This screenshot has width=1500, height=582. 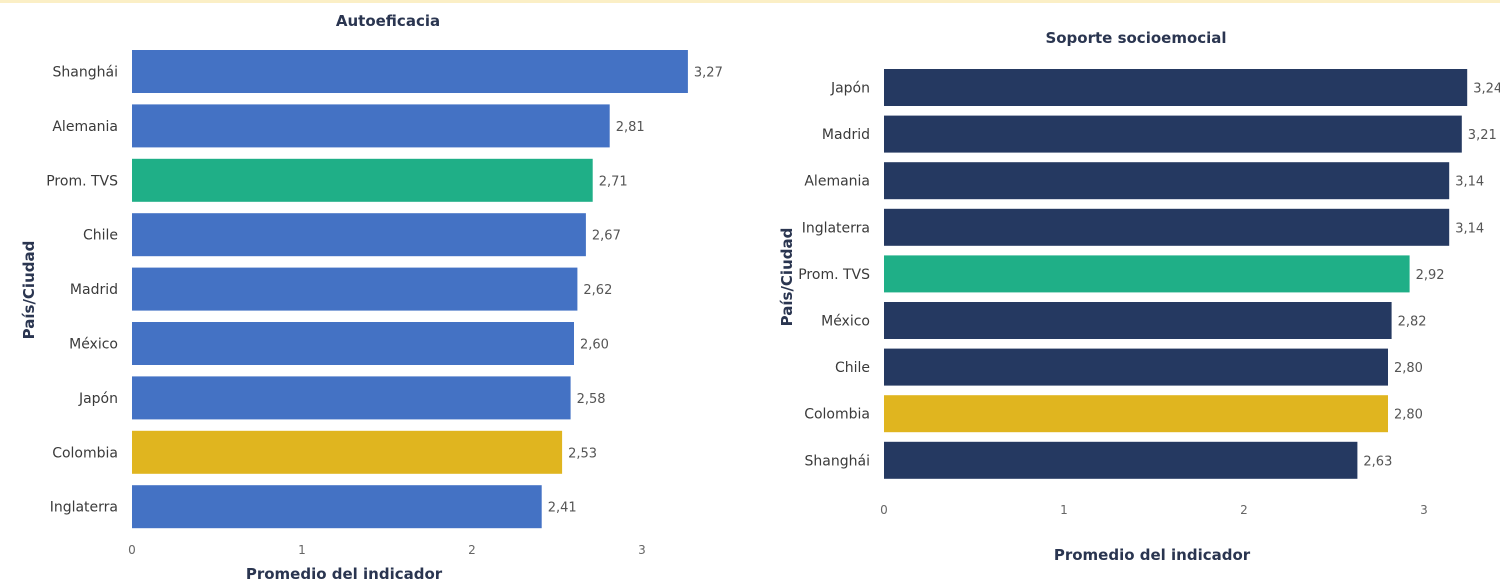 I want to click on chart2-value-label: 3,21, so click(x=1482, y=135).